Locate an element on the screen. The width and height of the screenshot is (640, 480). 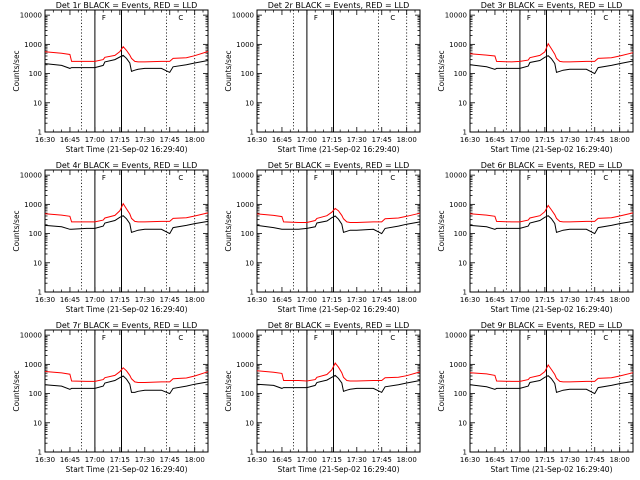
panel-title: Det 8r BLACK = Events, RED = LLD is located at coordinates (339, 325).